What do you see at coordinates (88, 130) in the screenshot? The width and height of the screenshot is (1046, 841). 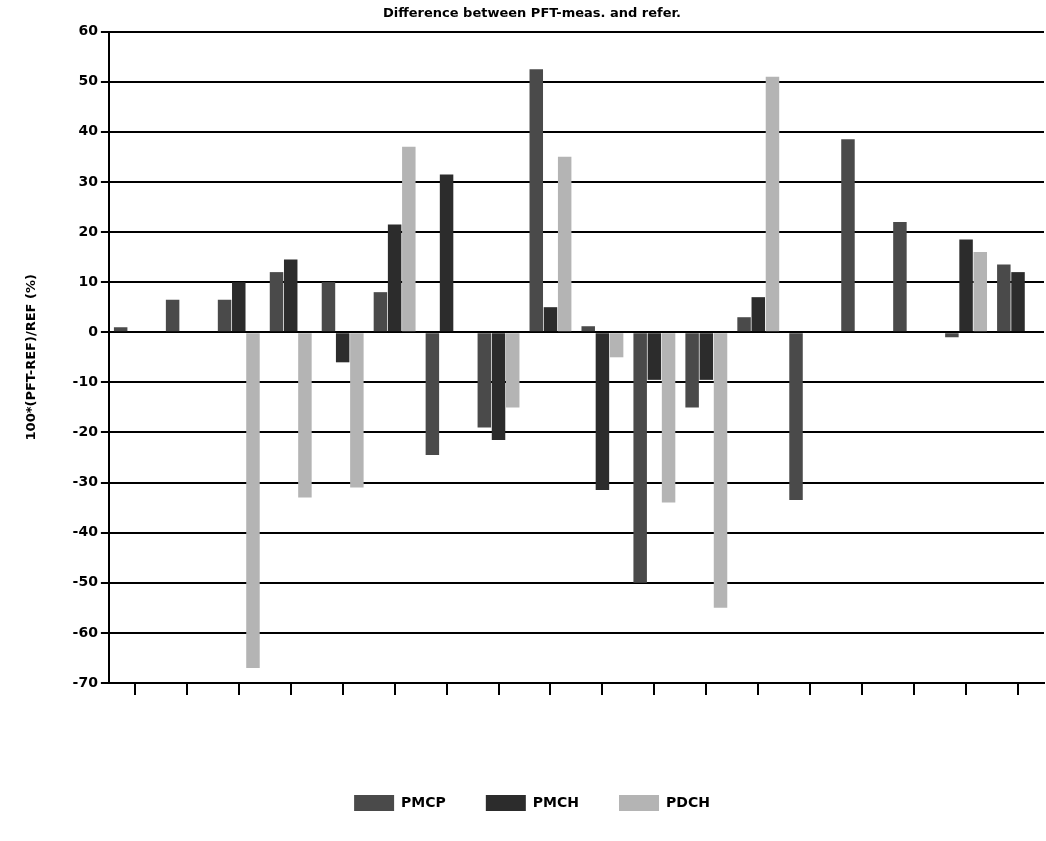 I see `y-tick-label: 40` at bounding box center [88, 130].